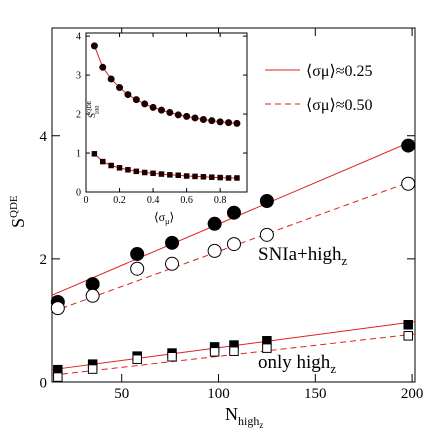 The width and height of the screenshot is (436, 436). I want to click on x-axis-label: ⟨σμ⟩, so click(164, 218).